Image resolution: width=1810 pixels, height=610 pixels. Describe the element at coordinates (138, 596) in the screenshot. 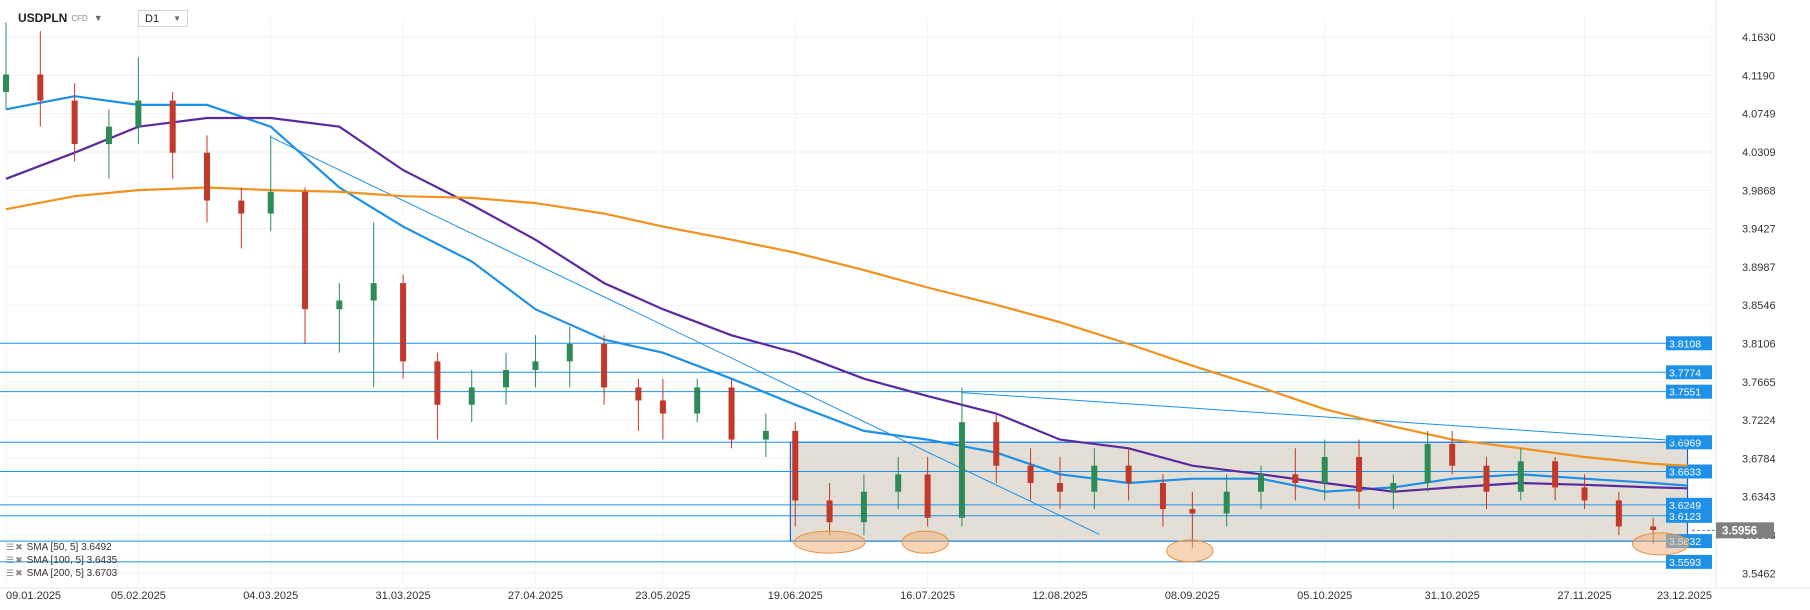

I see `x-tick-label: 05.02.2025` at that location.